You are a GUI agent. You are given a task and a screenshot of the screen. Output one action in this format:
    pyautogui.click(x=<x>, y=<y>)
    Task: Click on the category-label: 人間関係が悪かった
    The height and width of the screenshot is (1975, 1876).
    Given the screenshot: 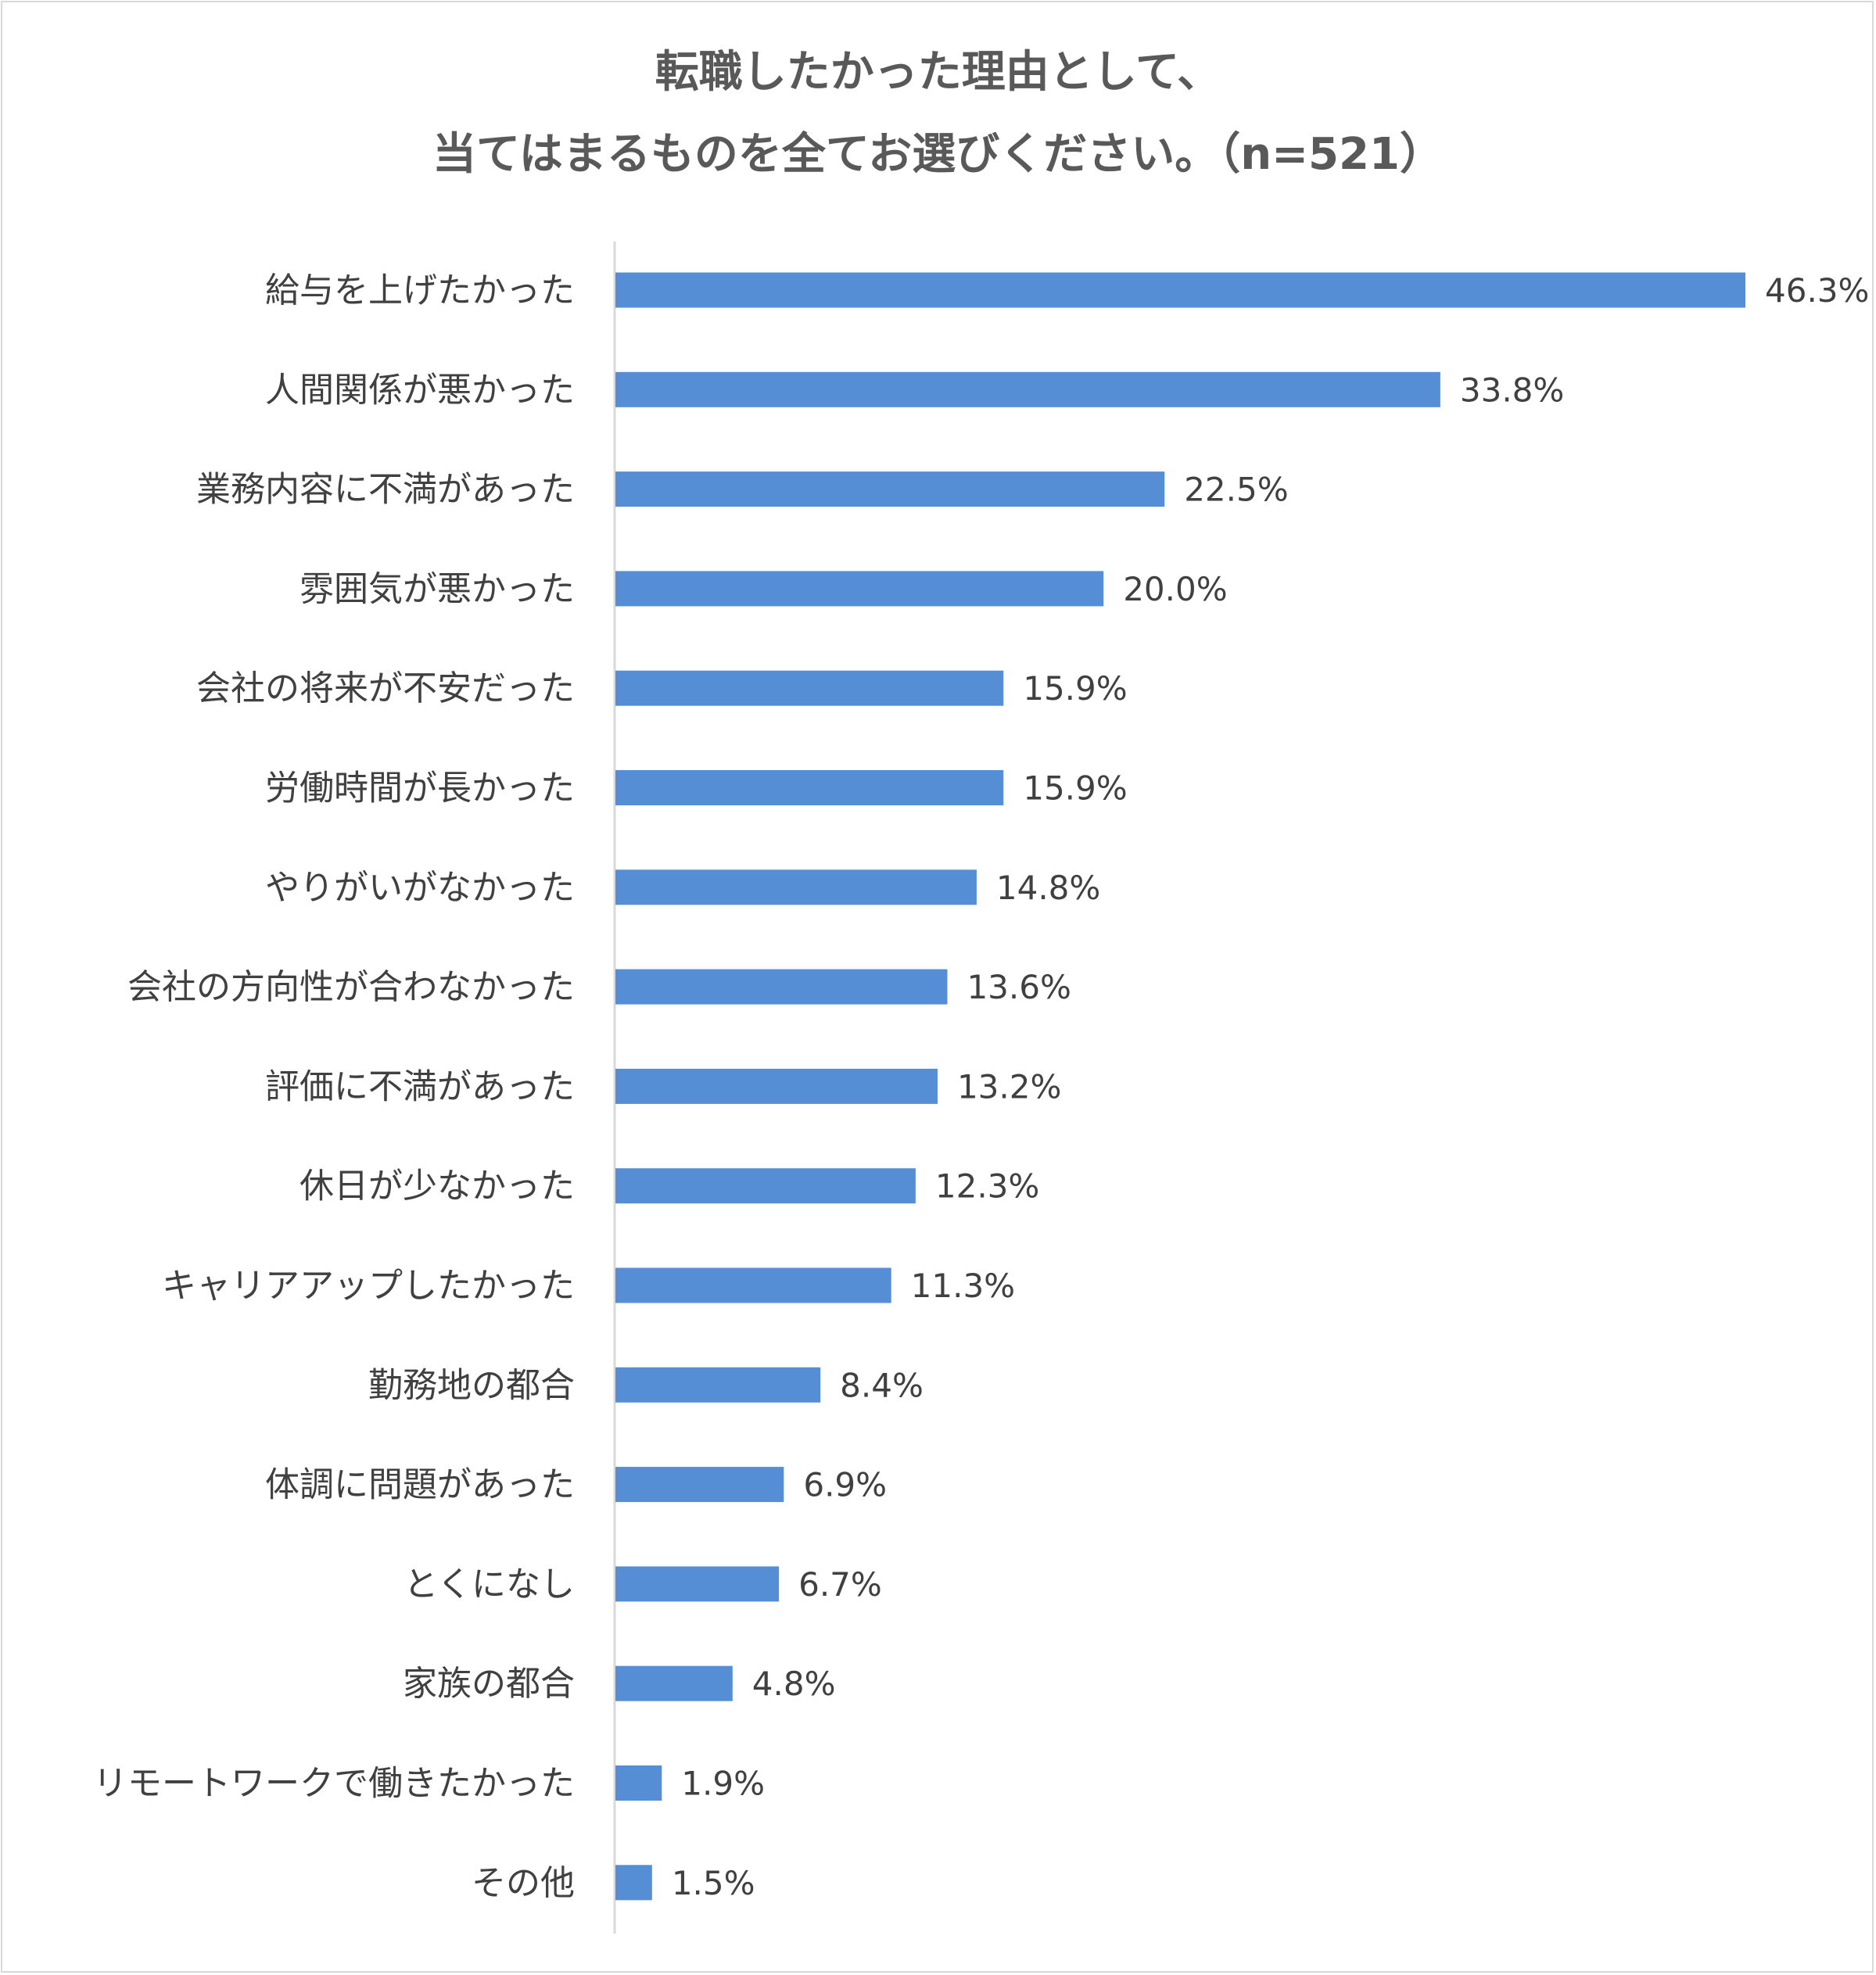 What is the action you would take?
    pyautogui.click(x=420, y=390)
    